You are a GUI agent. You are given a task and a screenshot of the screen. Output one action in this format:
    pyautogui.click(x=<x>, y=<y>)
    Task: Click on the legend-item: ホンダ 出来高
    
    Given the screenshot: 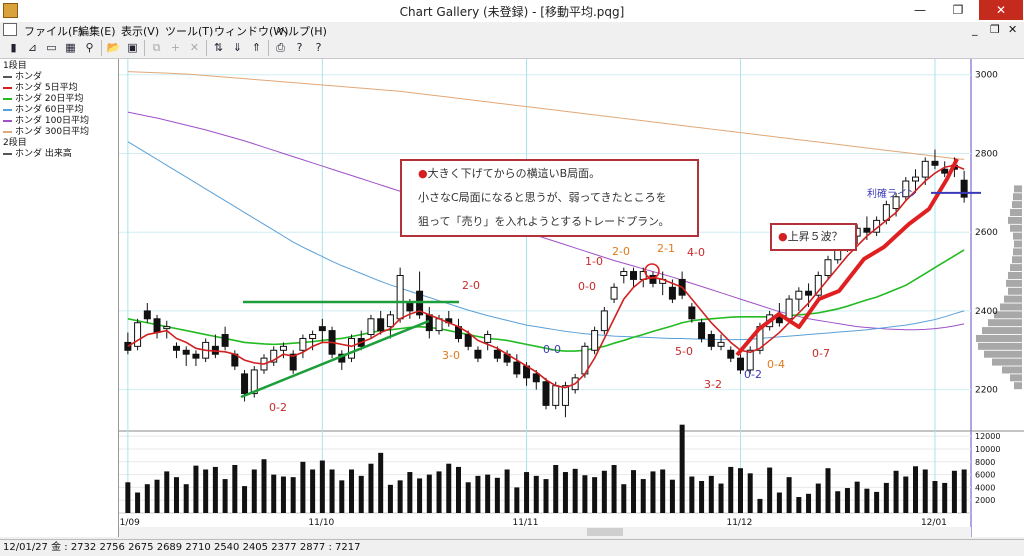 What is the action you would take?
    pyautogui.click(x=37, y=154)
    